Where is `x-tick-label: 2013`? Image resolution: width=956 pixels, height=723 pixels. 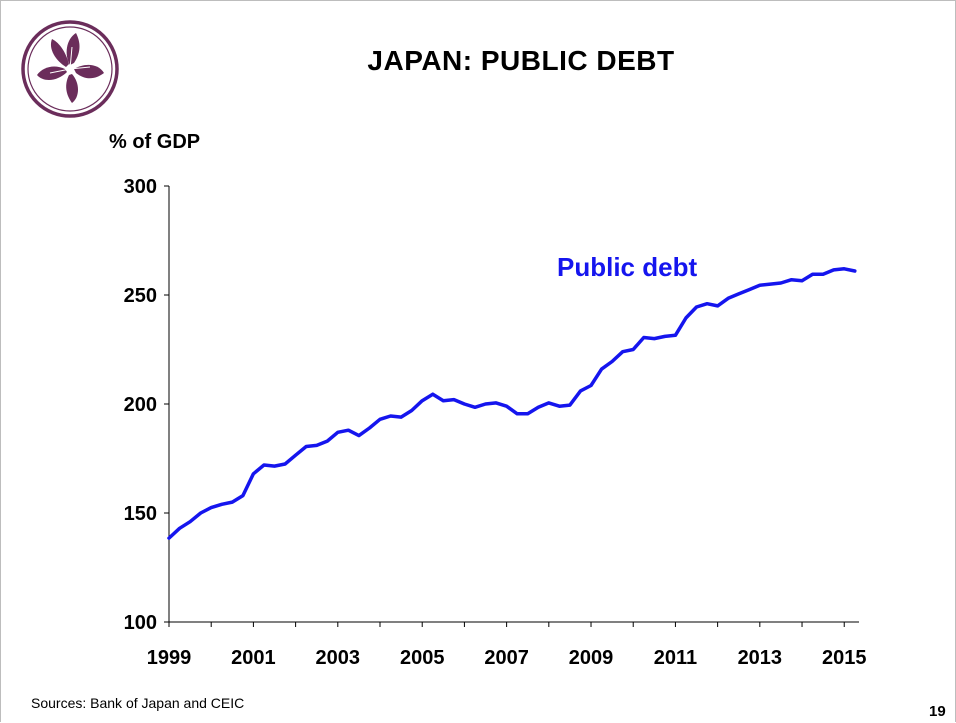
x-tick-label: 2013 is located at coordinates (760, 658).